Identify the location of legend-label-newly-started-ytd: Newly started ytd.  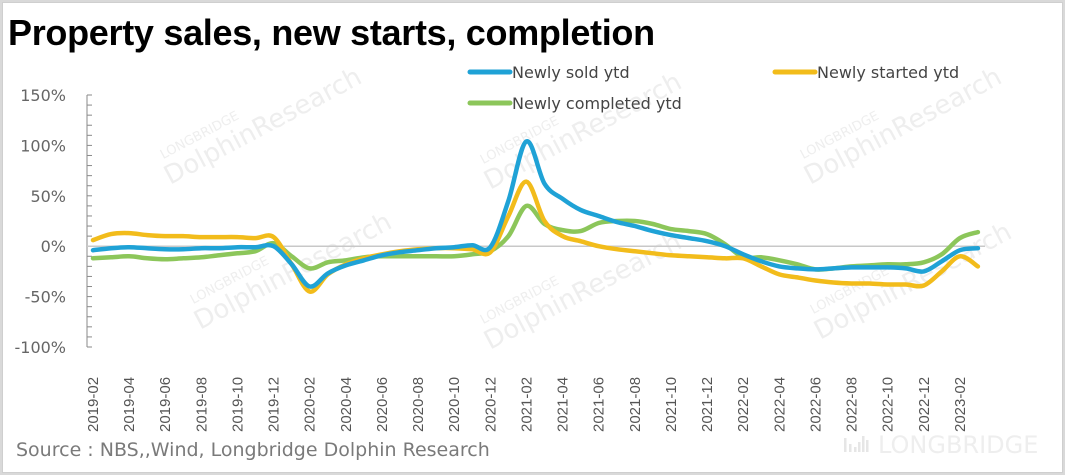
(888, 72).